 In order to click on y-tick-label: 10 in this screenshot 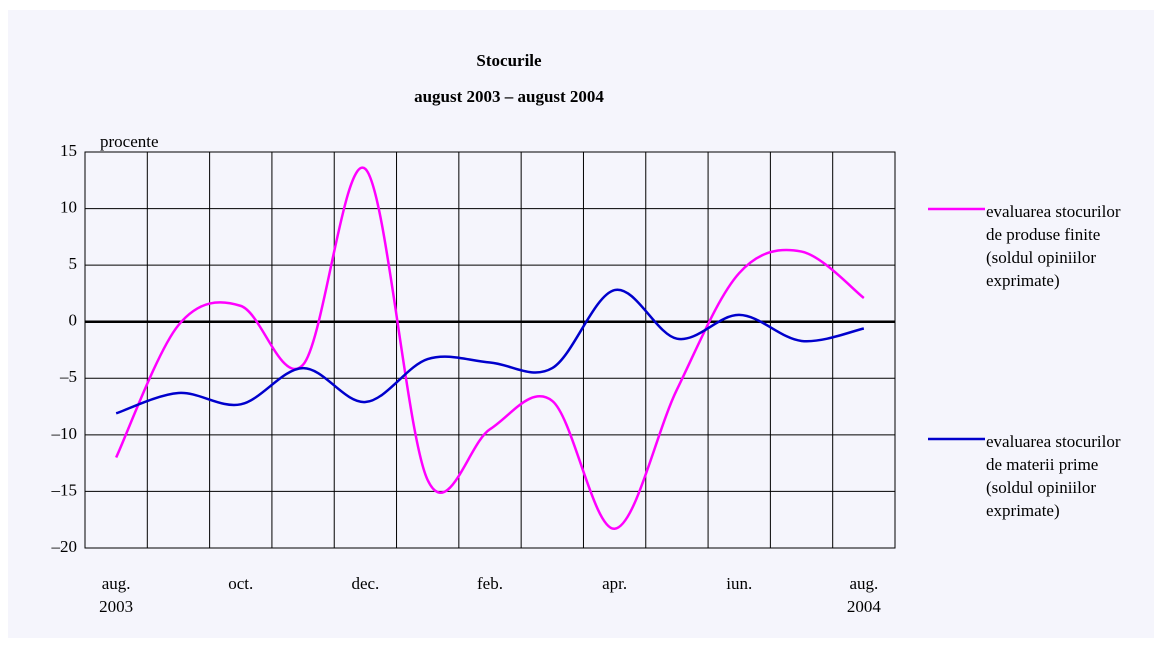, I will do `click(68, 206)`.